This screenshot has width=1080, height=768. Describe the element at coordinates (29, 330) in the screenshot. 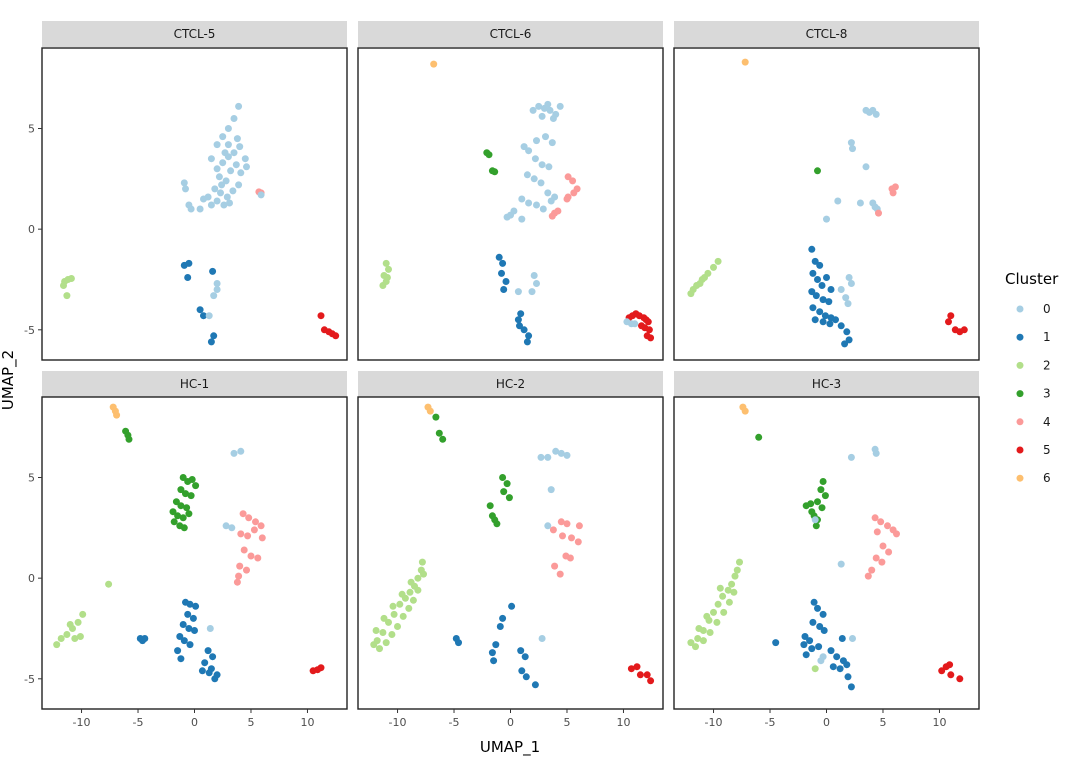

I see `y-tick-label: -5` at that location.